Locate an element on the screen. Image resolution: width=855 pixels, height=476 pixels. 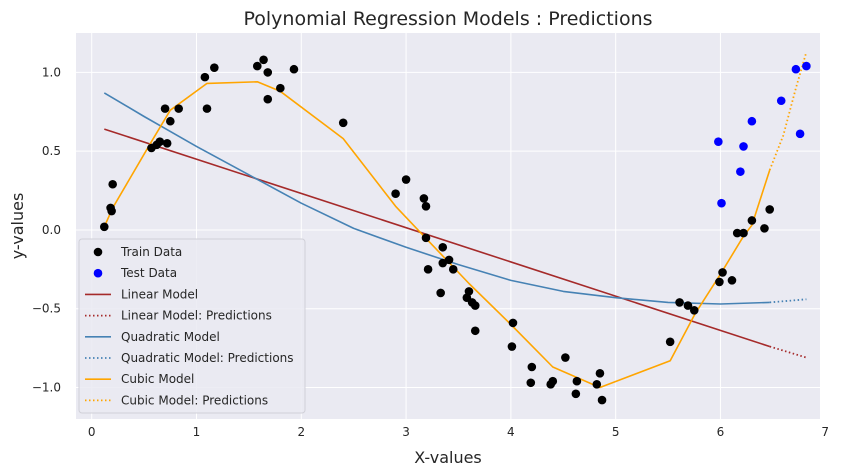
legend-label: Cubic Model: Predictions is located at coordinates (194, 400).